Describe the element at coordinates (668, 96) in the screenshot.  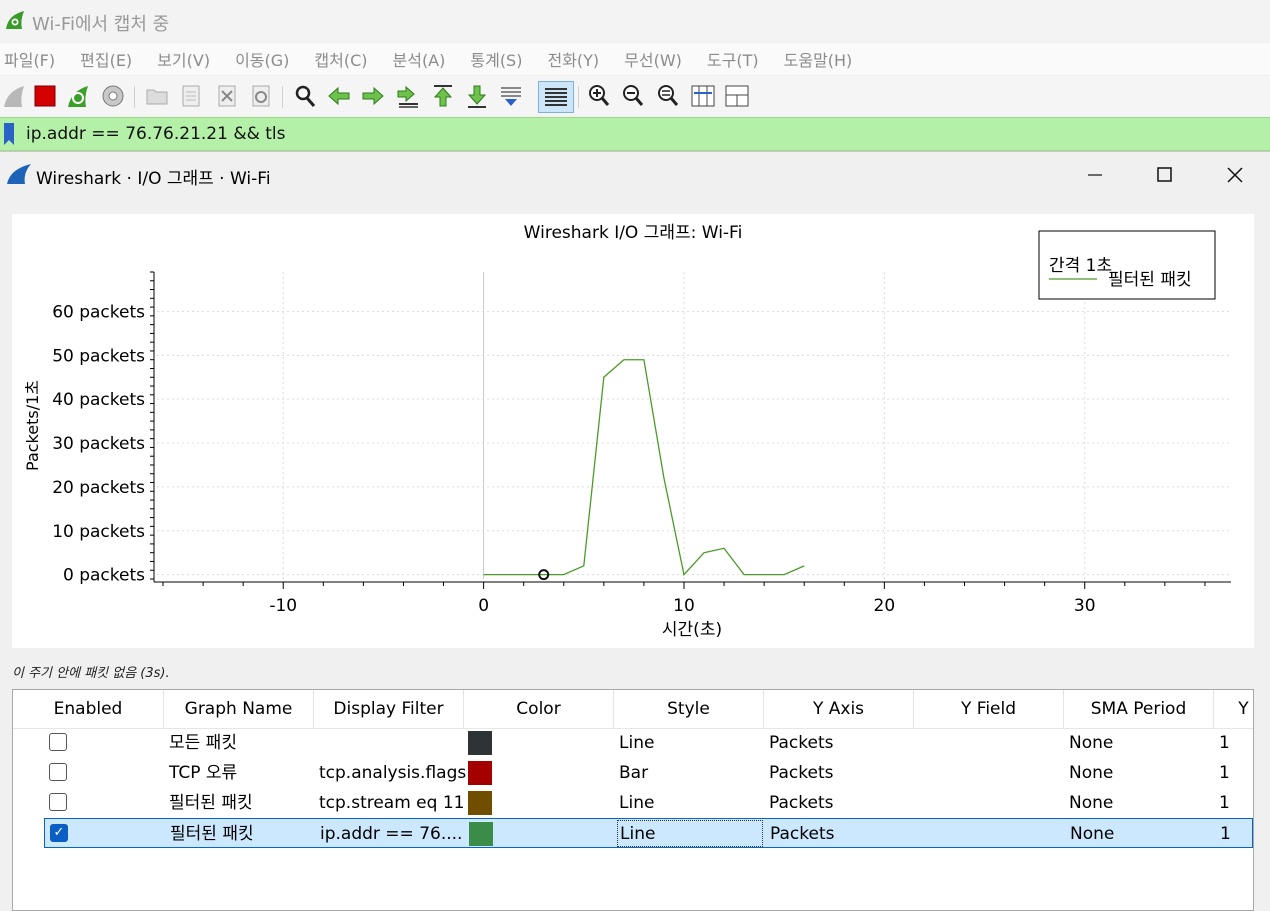
I see `zoom-normal-icon` at that location.